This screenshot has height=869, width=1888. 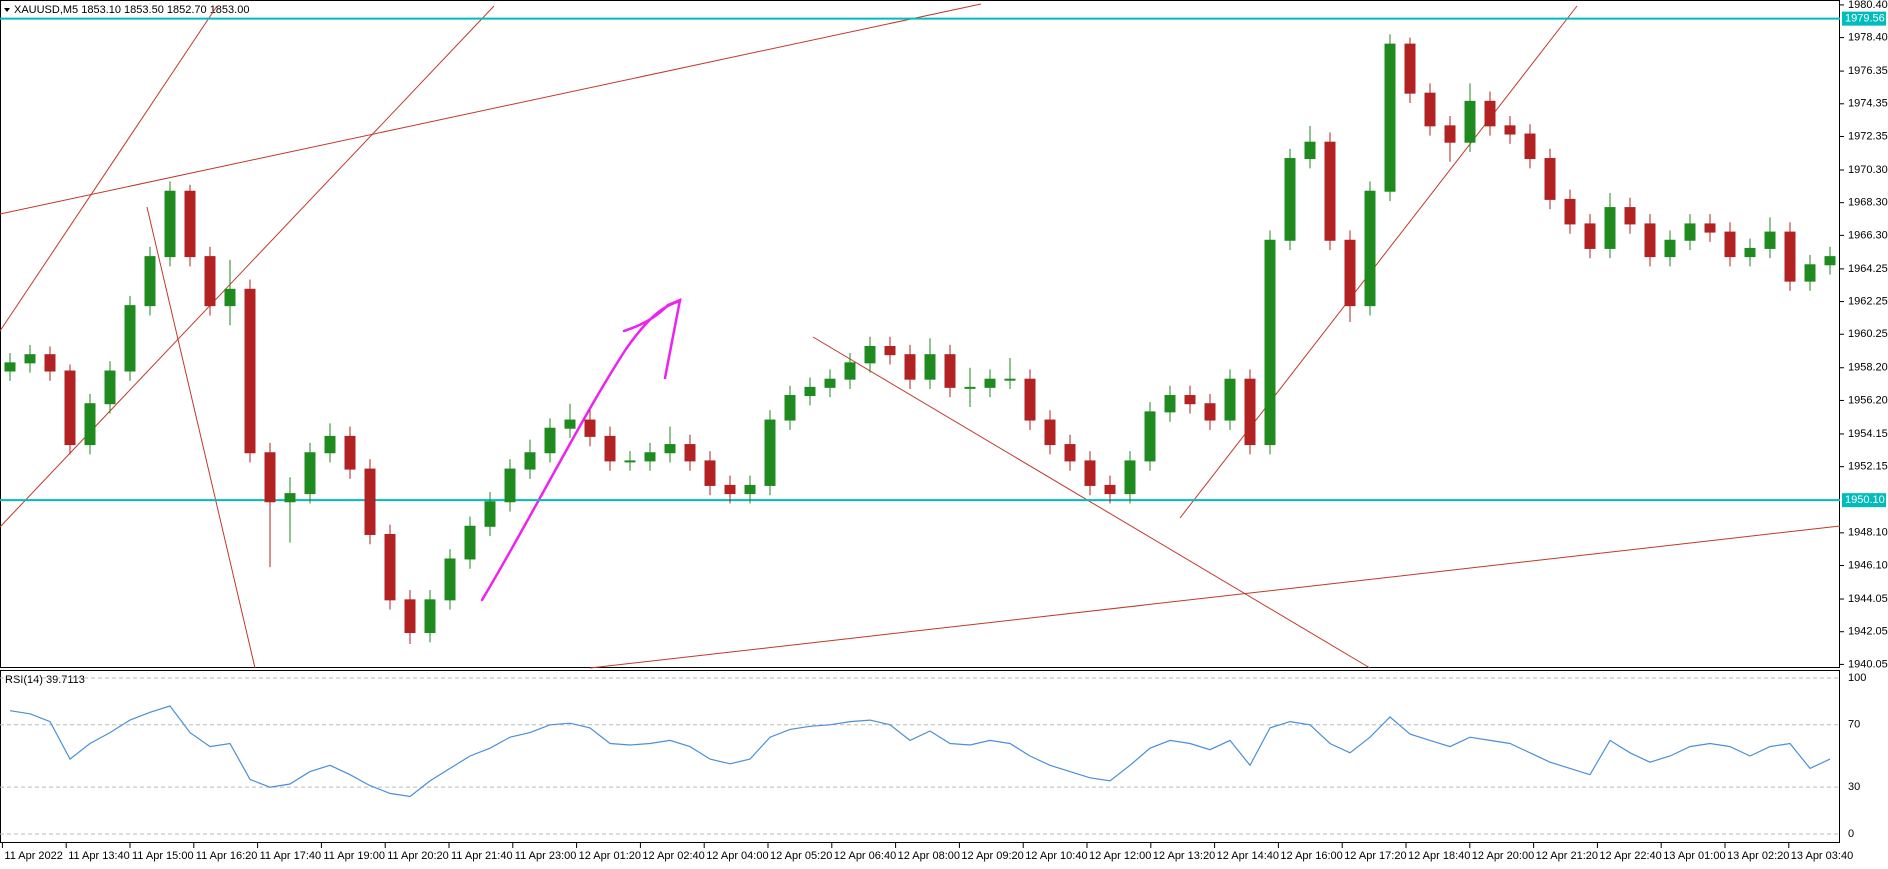 What do you see at coordinates (920, 751) in the screenshot?
I see `rsi-line` at bounding box center [920, 751].